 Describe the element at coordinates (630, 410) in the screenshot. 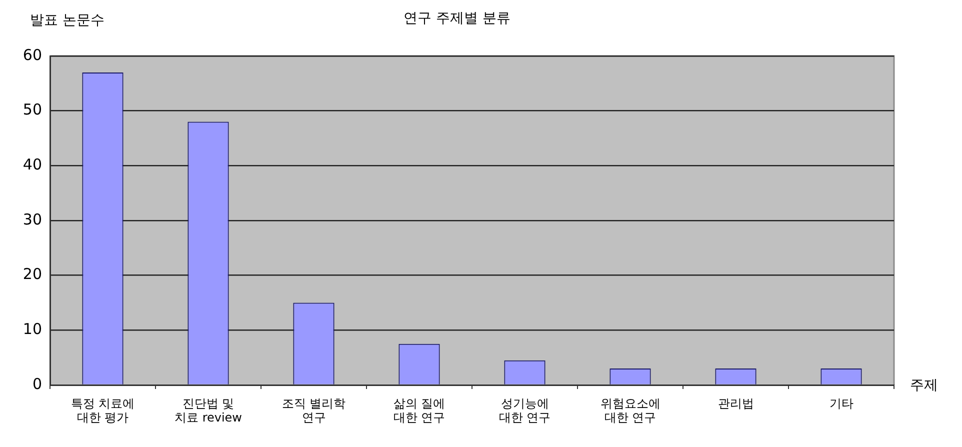

I see `x-tick-label: 위험요소에 대한 연구` at that location.